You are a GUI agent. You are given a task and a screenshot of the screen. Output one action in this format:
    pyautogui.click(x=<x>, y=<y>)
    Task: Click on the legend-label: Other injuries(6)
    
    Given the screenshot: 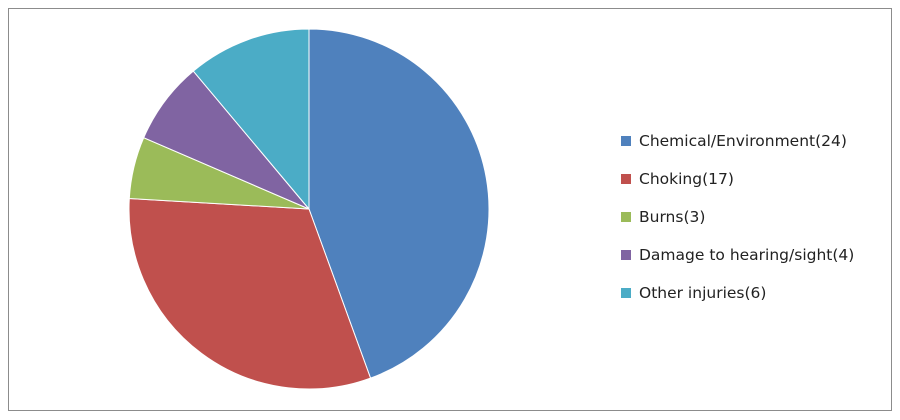 What is the action you would take?
    pyautogui.click(x=703, y=293)
    